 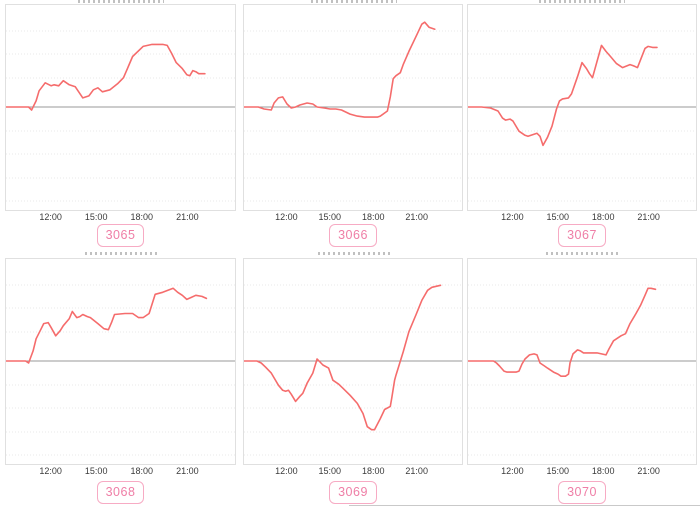 I want to click on stock-code-badge-3070: 3070, so click(x=582, y=492).